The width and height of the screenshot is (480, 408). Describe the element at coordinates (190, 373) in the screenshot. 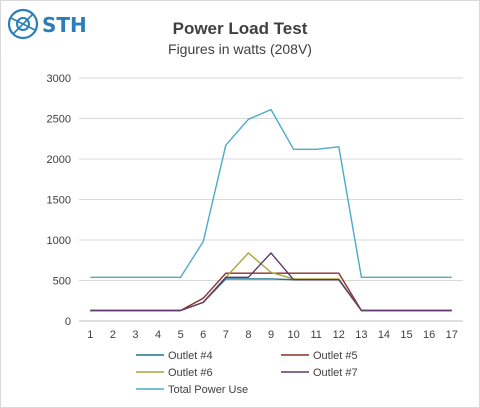

I see `legend-label: Outlet #6` at that location.